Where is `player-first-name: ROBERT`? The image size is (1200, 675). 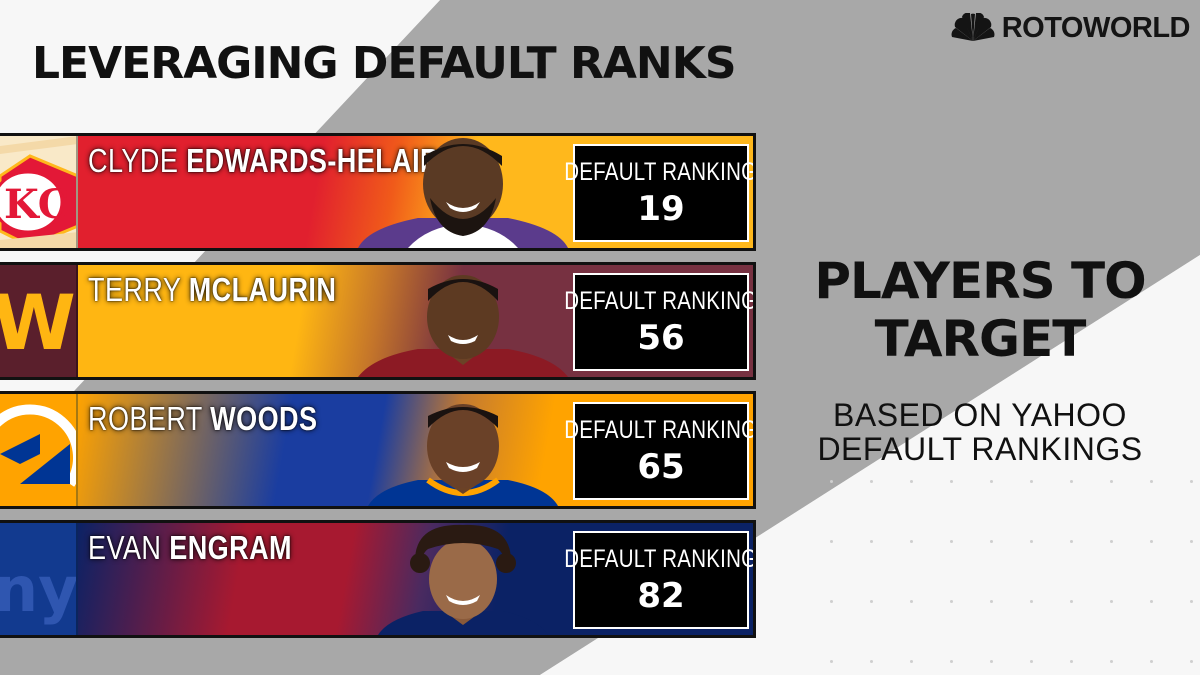 player-first-name: ROBERT is located at coordinates (145, 418).